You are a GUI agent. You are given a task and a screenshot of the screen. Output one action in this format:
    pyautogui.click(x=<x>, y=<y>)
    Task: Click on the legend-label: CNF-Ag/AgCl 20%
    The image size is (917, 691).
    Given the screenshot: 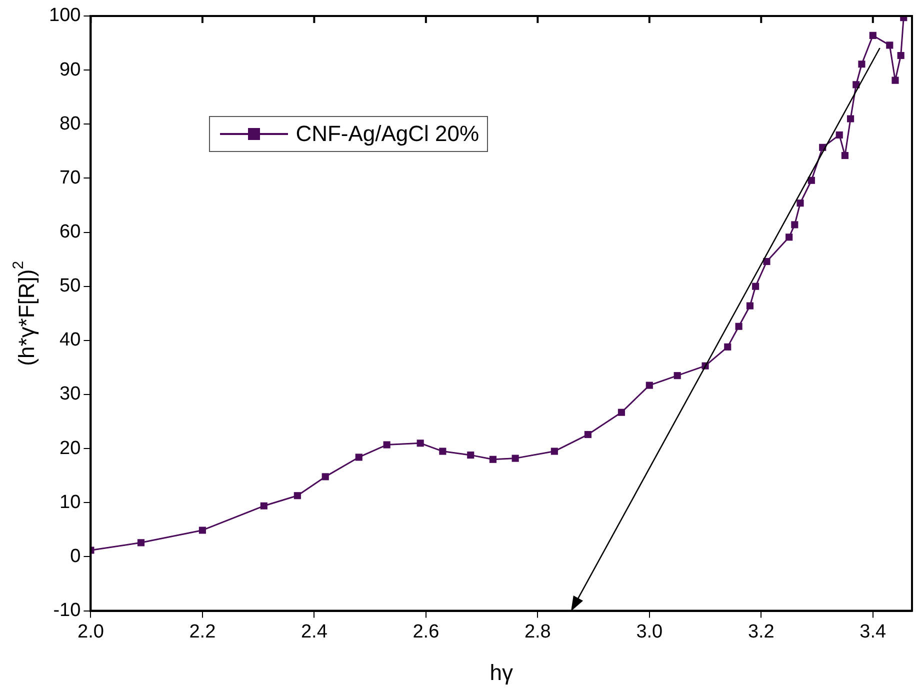 What is the action you would take?
    pyautogui.click(x=388, y=134)
    